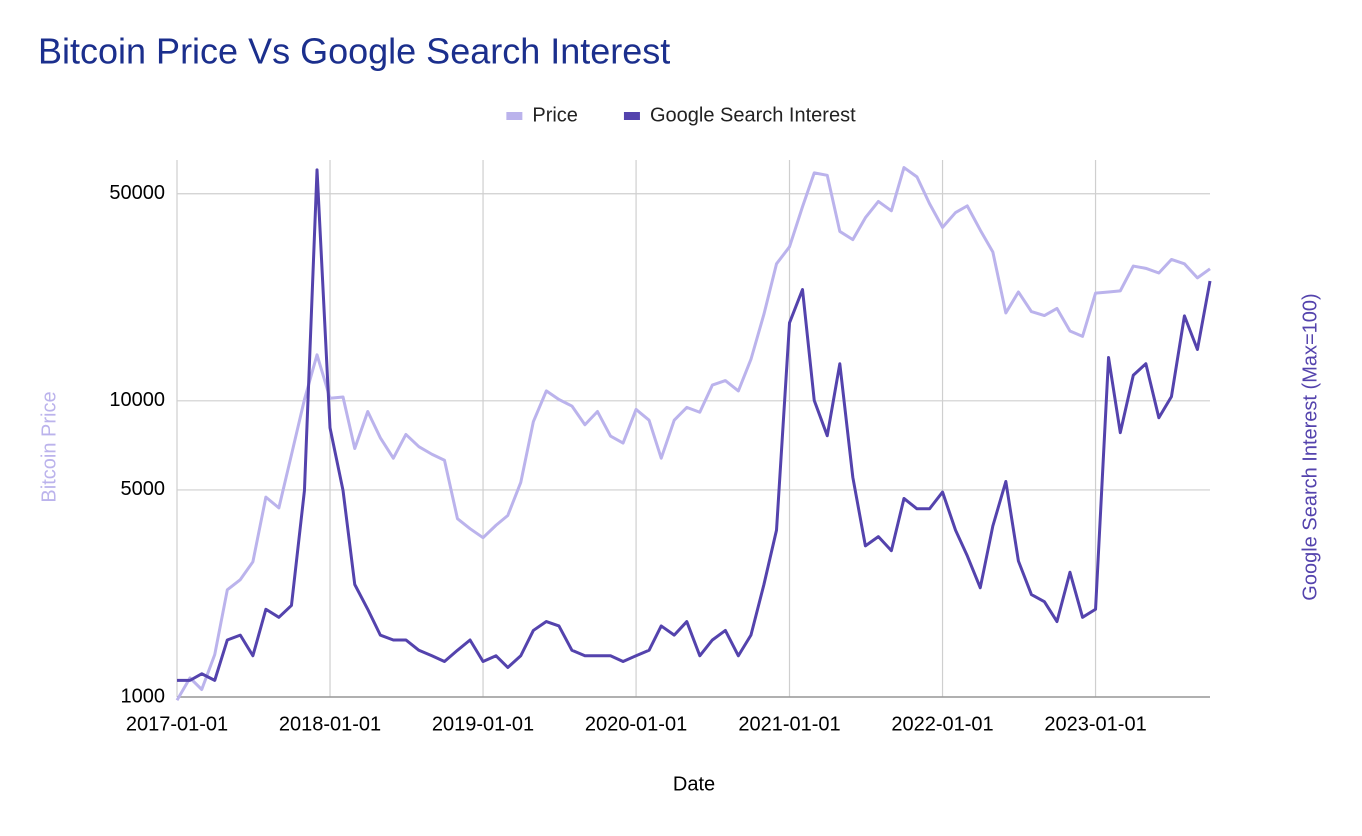  I want to click on x-tick-label: 2018-01-01, so click(330, 724).